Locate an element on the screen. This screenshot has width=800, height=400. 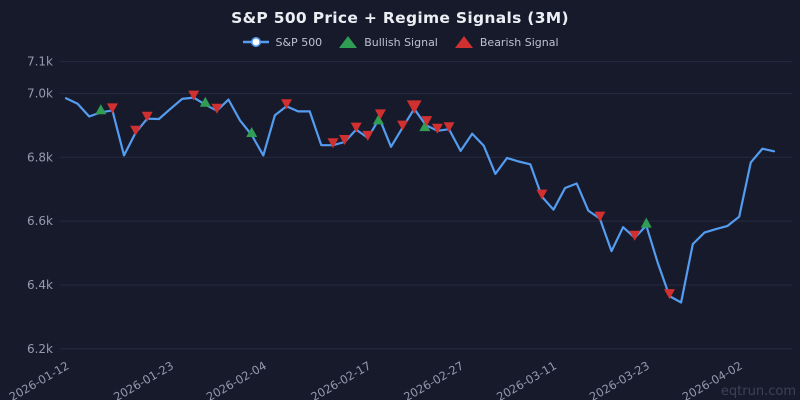
x-tick-label: 2026-01-12 is located at coordinates (39, 379).